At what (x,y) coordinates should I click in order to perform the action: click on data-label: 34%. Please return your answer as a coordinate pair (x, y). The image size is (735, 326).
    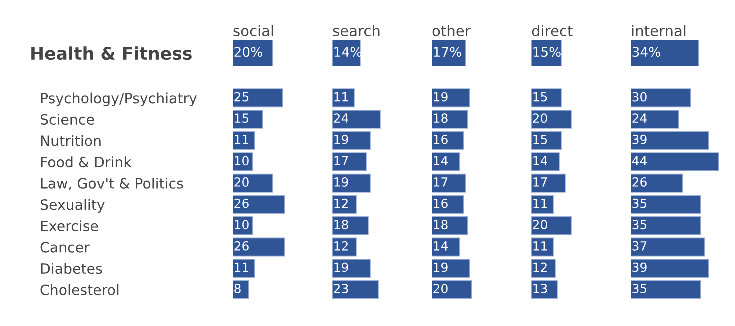
    Looking at the image, I should click on (646, 52).